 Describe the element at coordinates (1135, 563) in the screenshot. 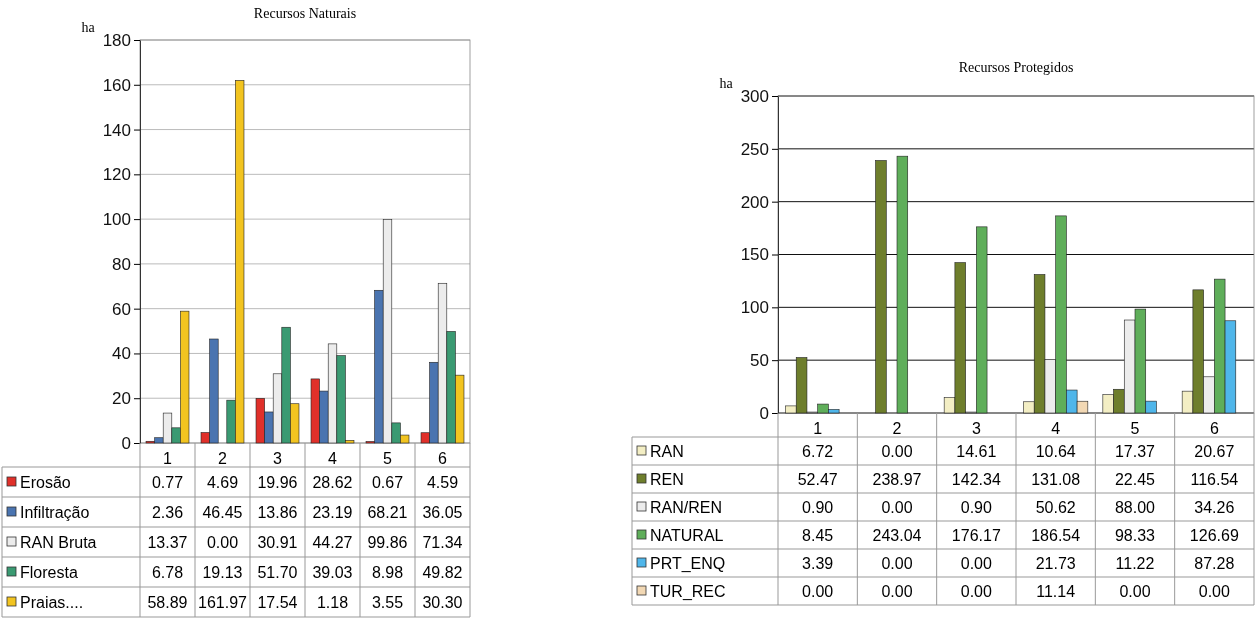

I see `data-label: 11.22` at that location.